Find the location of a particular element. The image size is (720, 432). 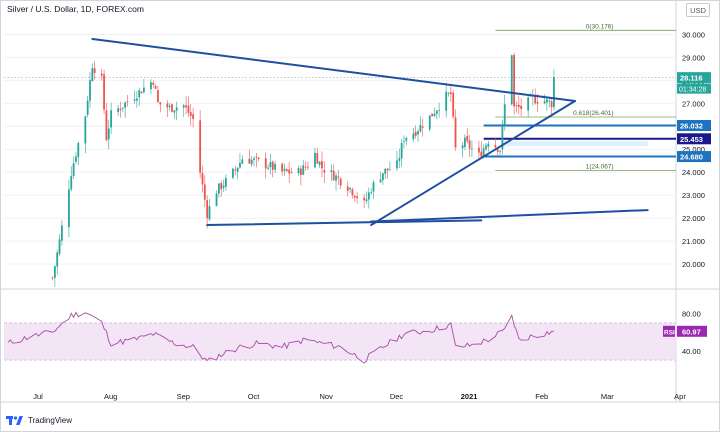

fib-level-label: 1(24.067) is located at coordinates (600, 167).